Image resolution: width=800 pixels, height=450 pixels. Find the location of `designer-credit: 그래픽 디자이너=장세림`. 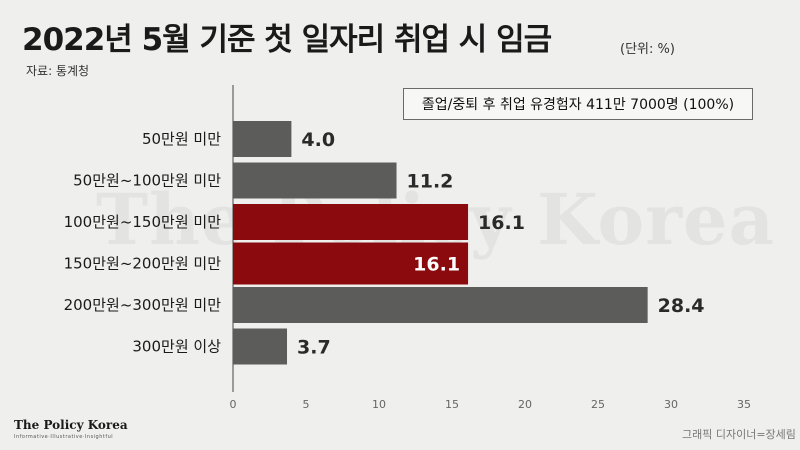

designer-credit: 그래픽 디자이너=장세림 is located at coordinates (739, 434).